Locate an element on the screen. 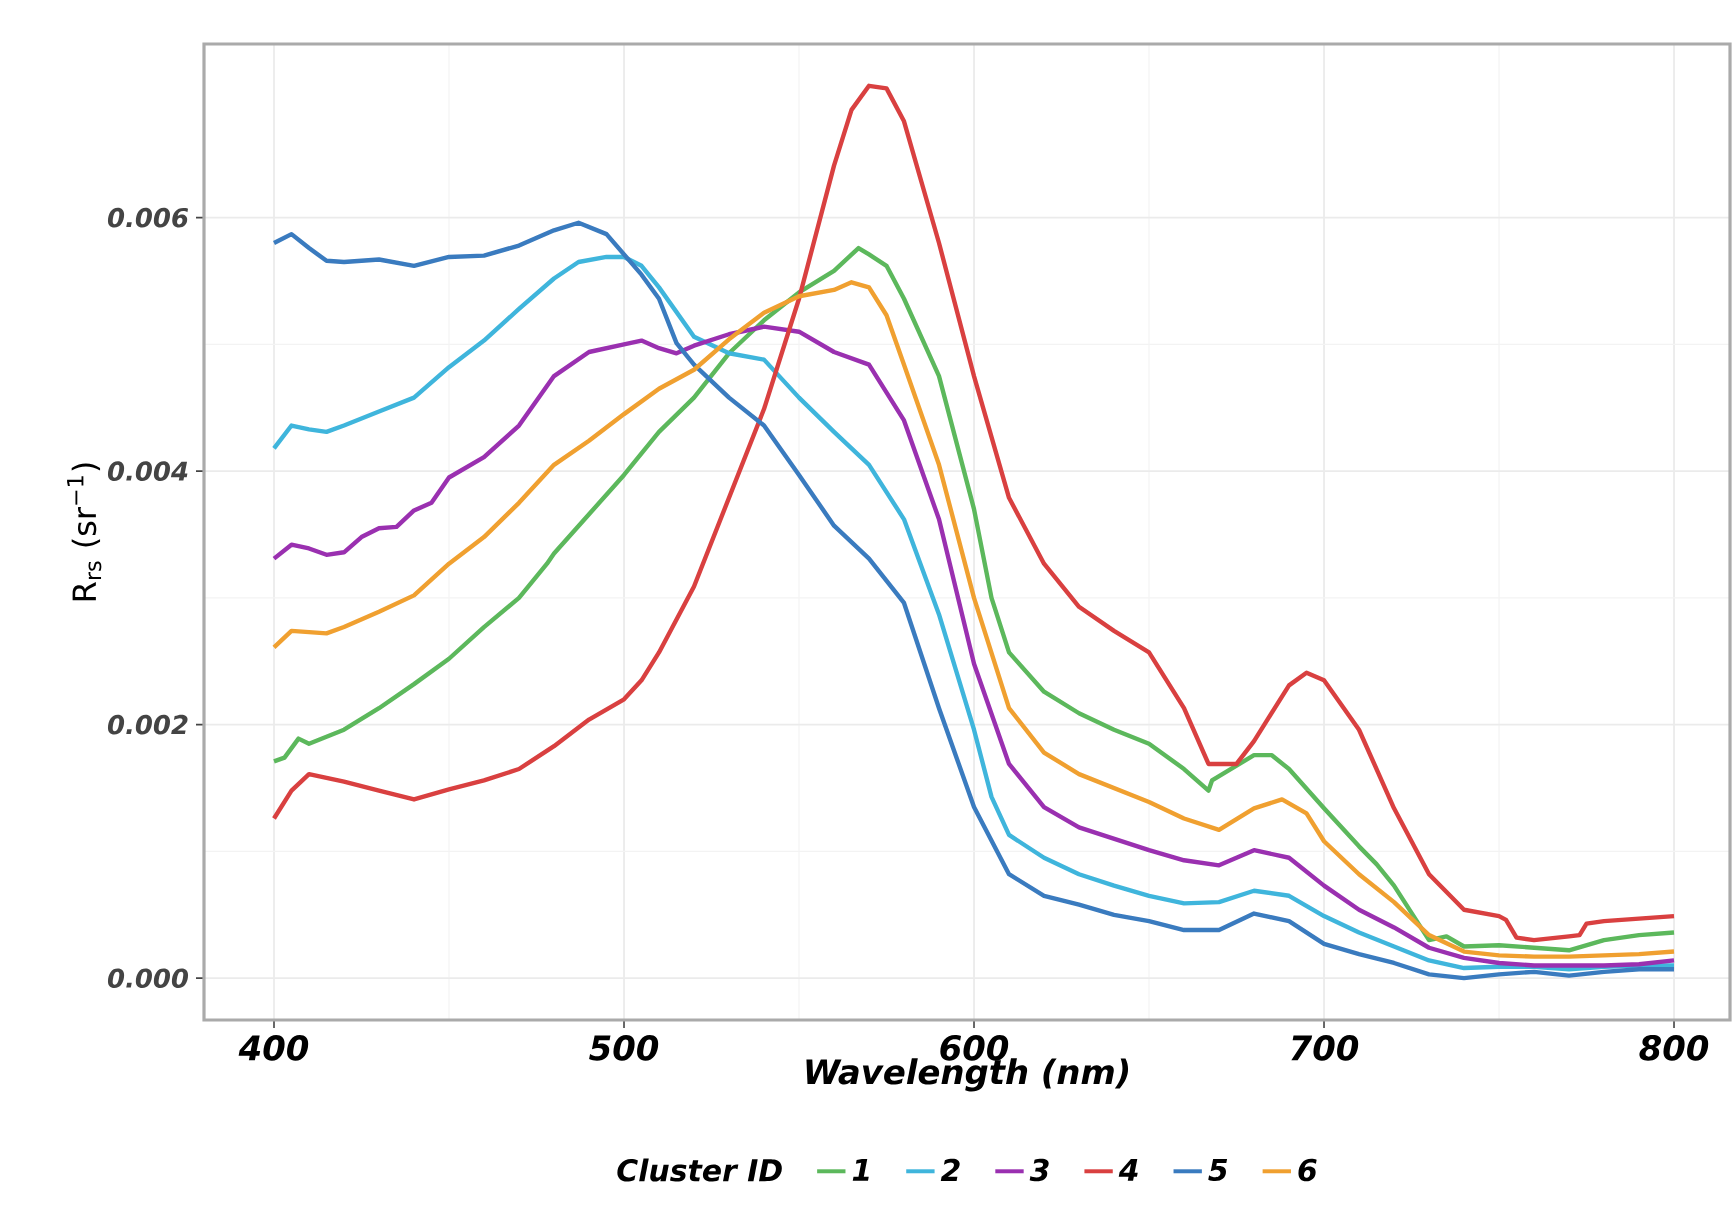 This screenshot has height=1206, width=1735. legend-label: 1 is located at coordinates (860, 1169).